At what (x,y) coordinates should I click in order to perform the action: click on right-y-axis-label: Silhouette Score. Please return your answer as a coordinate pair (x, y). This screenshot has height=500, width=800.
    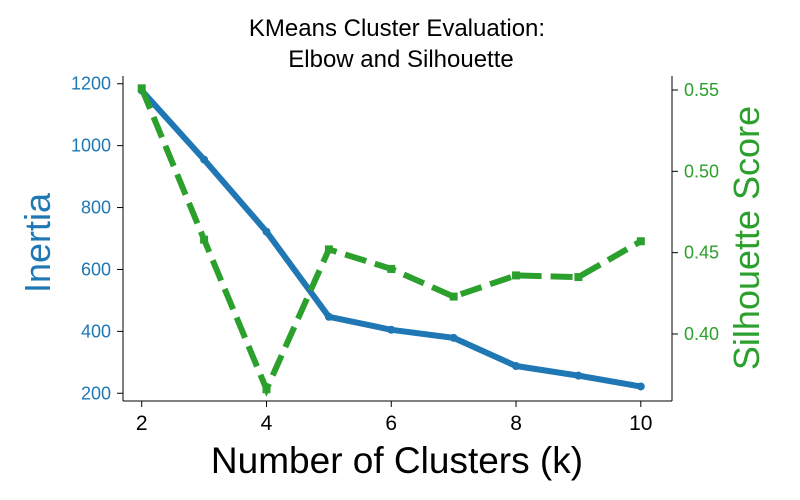
    Looking at the image, I should click on (746, 238).